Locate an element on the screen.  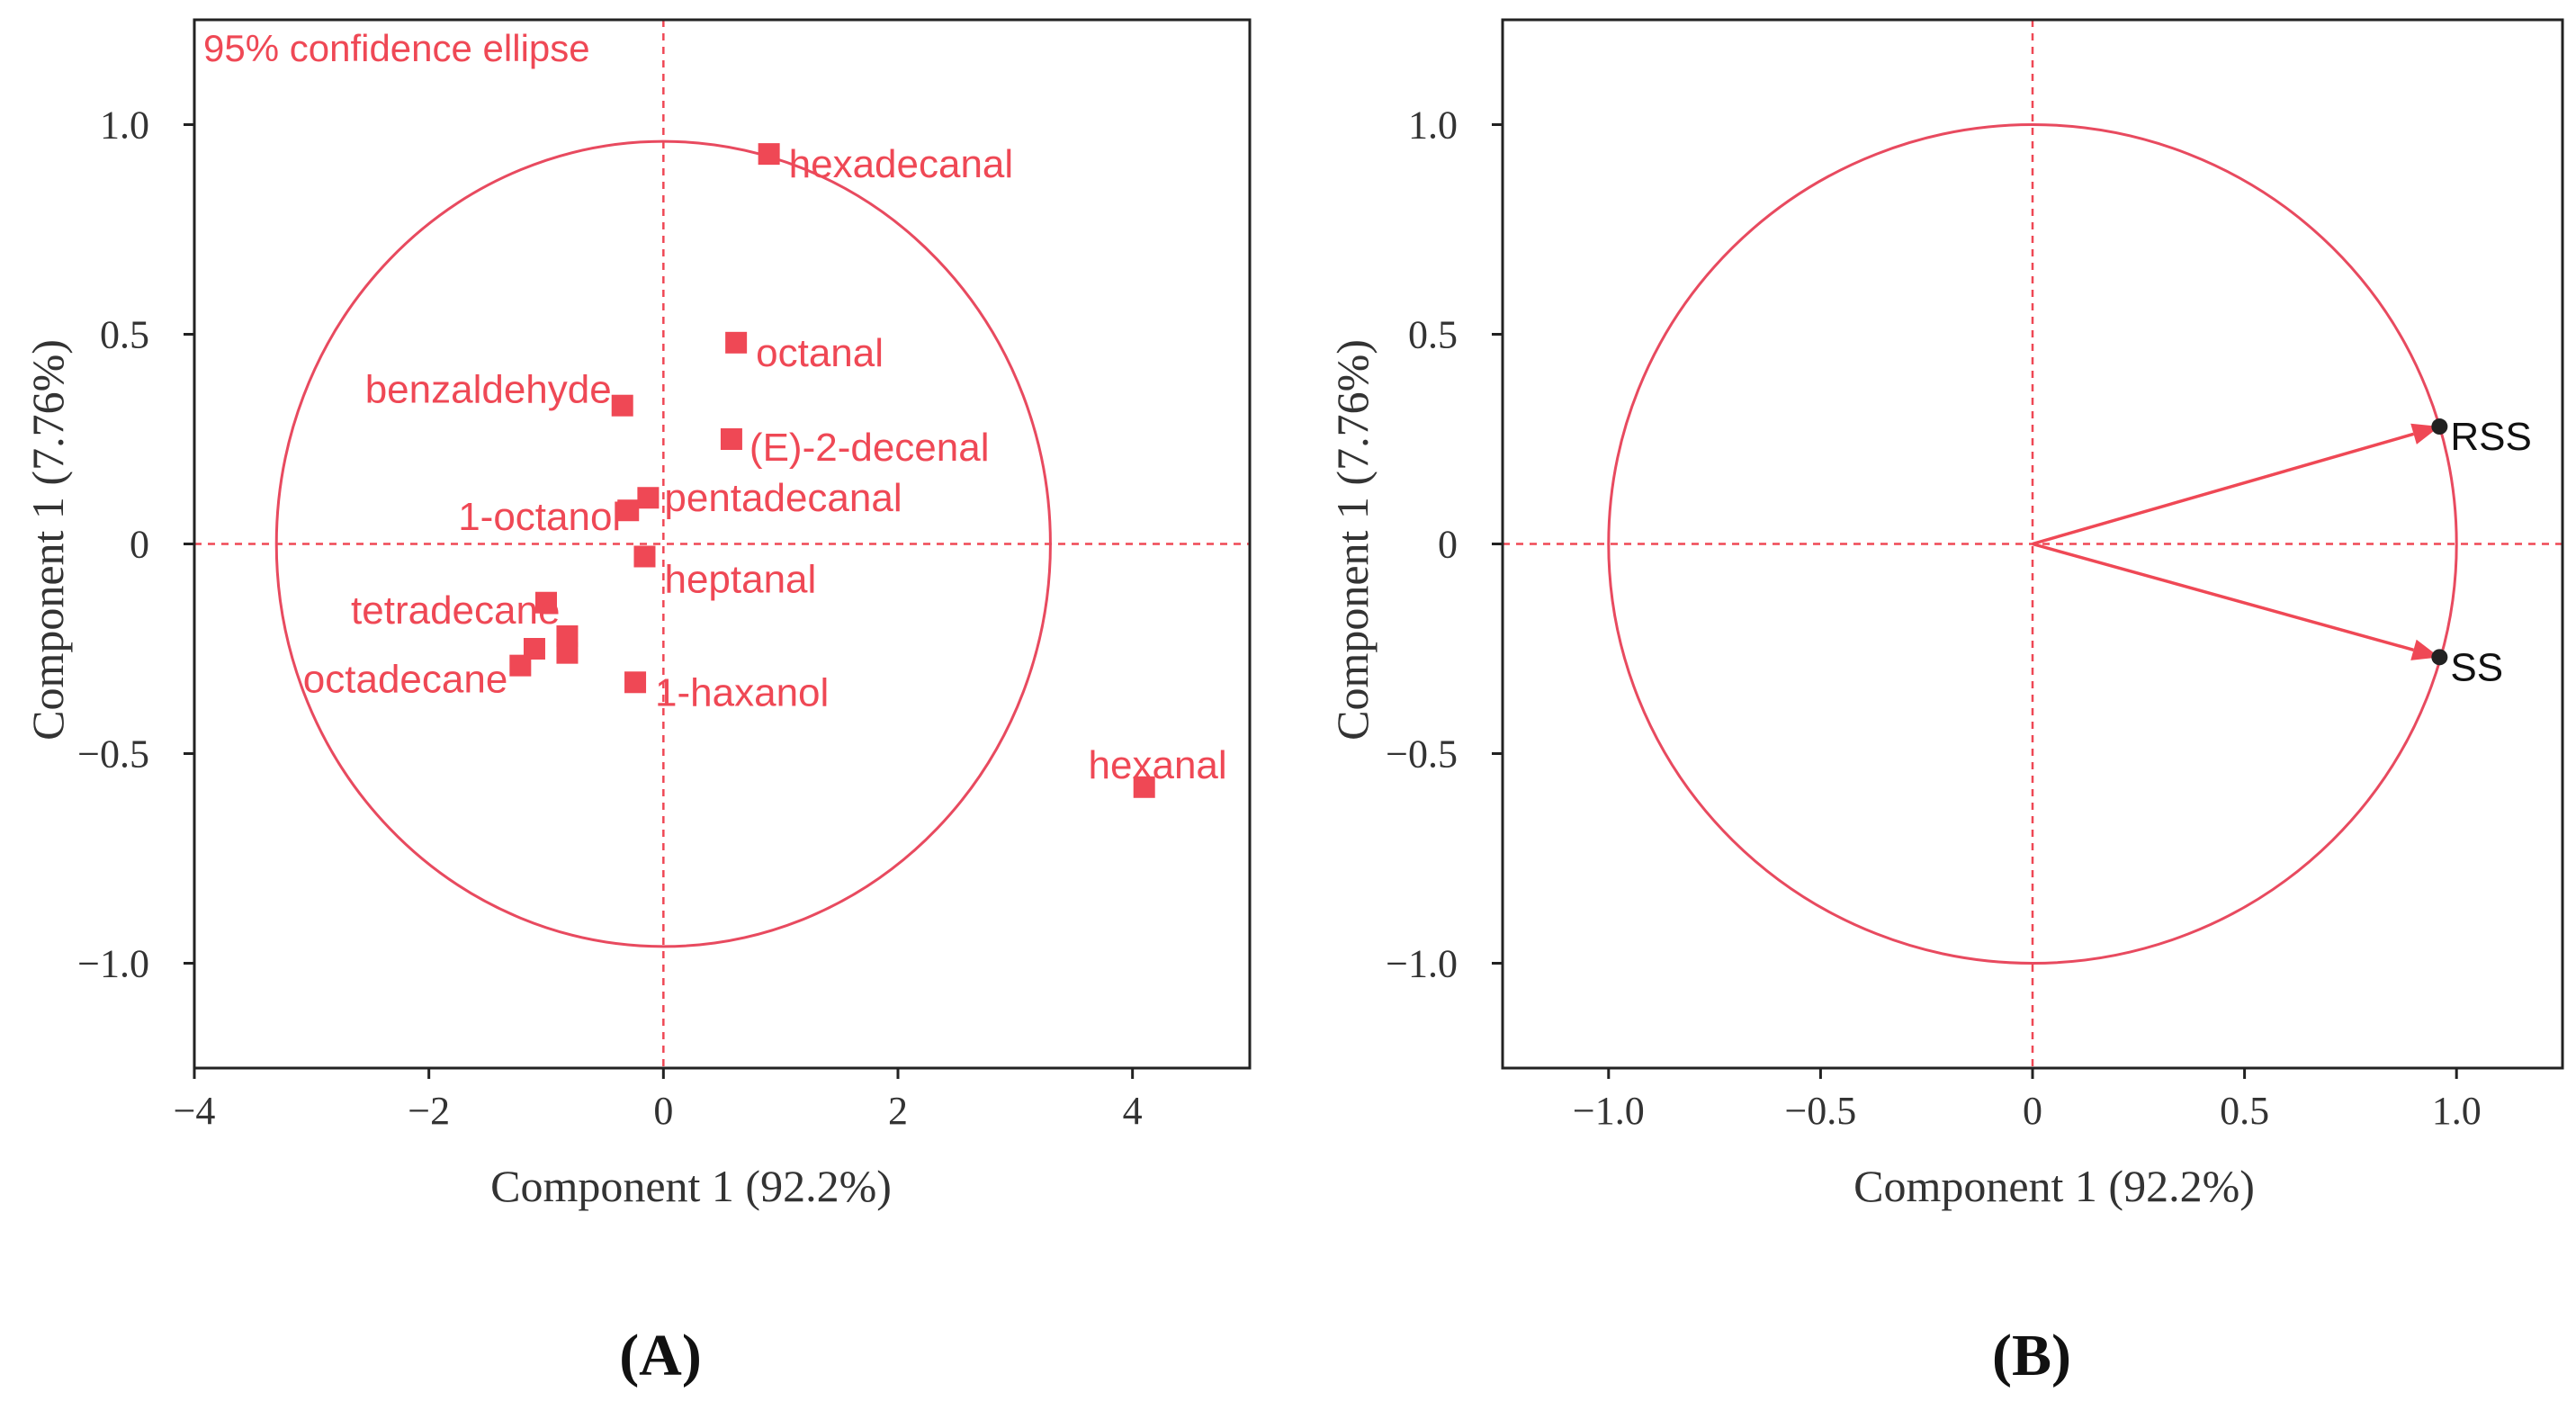
panel-a-y-tick-label: 1.0 is located at coordinates (125, 125).